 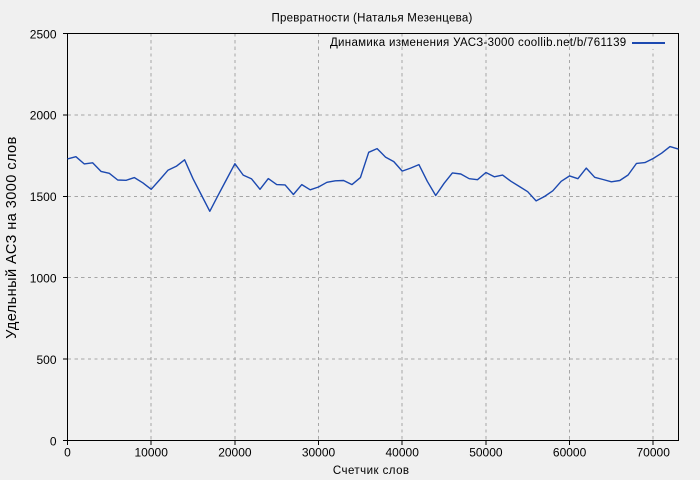 What do you see at coordinates (235, 453) in the screenshot?
I see `svg-text: 20000` at bounding box center [235, 453].